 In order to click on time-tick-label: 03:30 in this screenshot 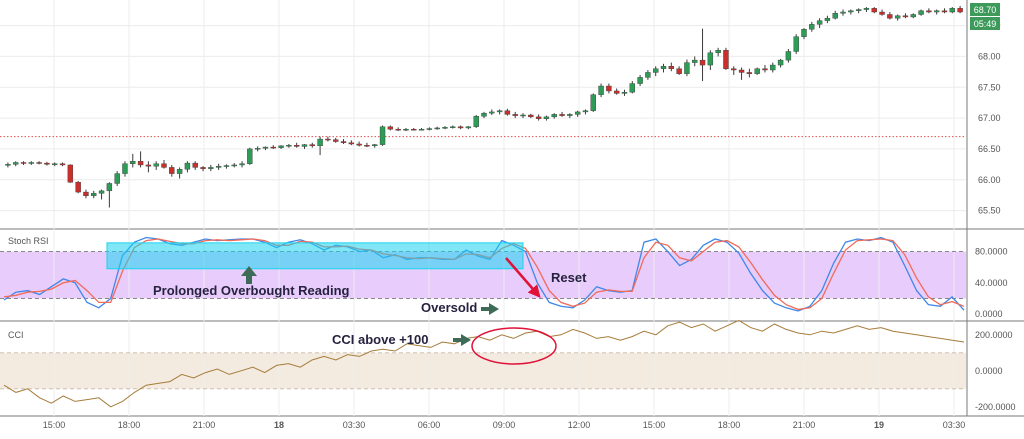, I will do `click(354, 425)`.